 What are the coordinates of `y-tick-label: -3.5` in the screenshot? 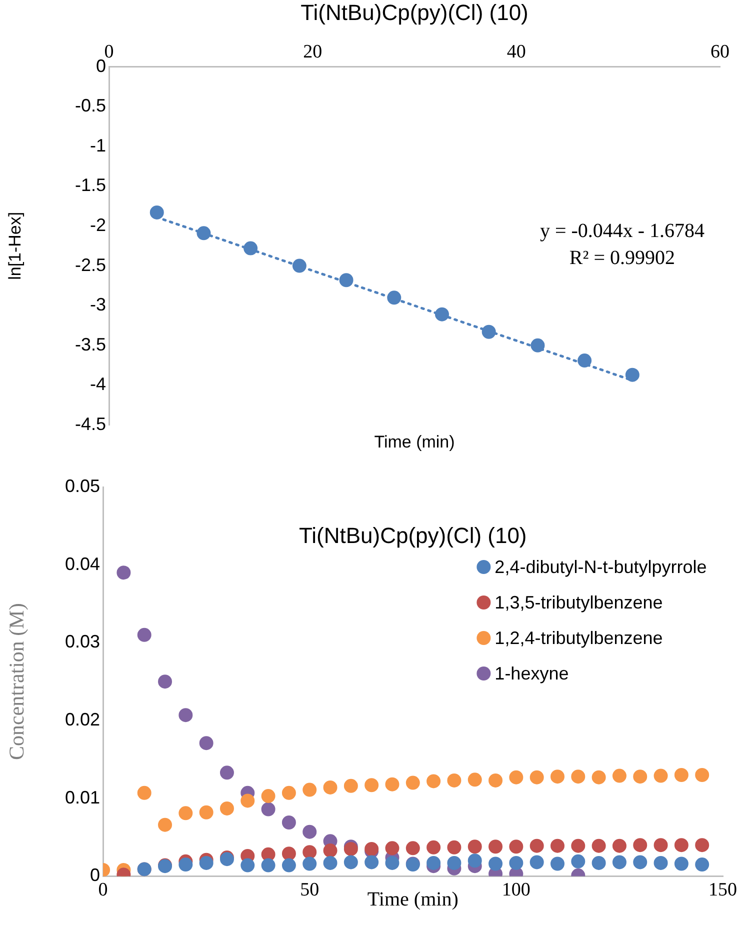 It's located at (90, 344).